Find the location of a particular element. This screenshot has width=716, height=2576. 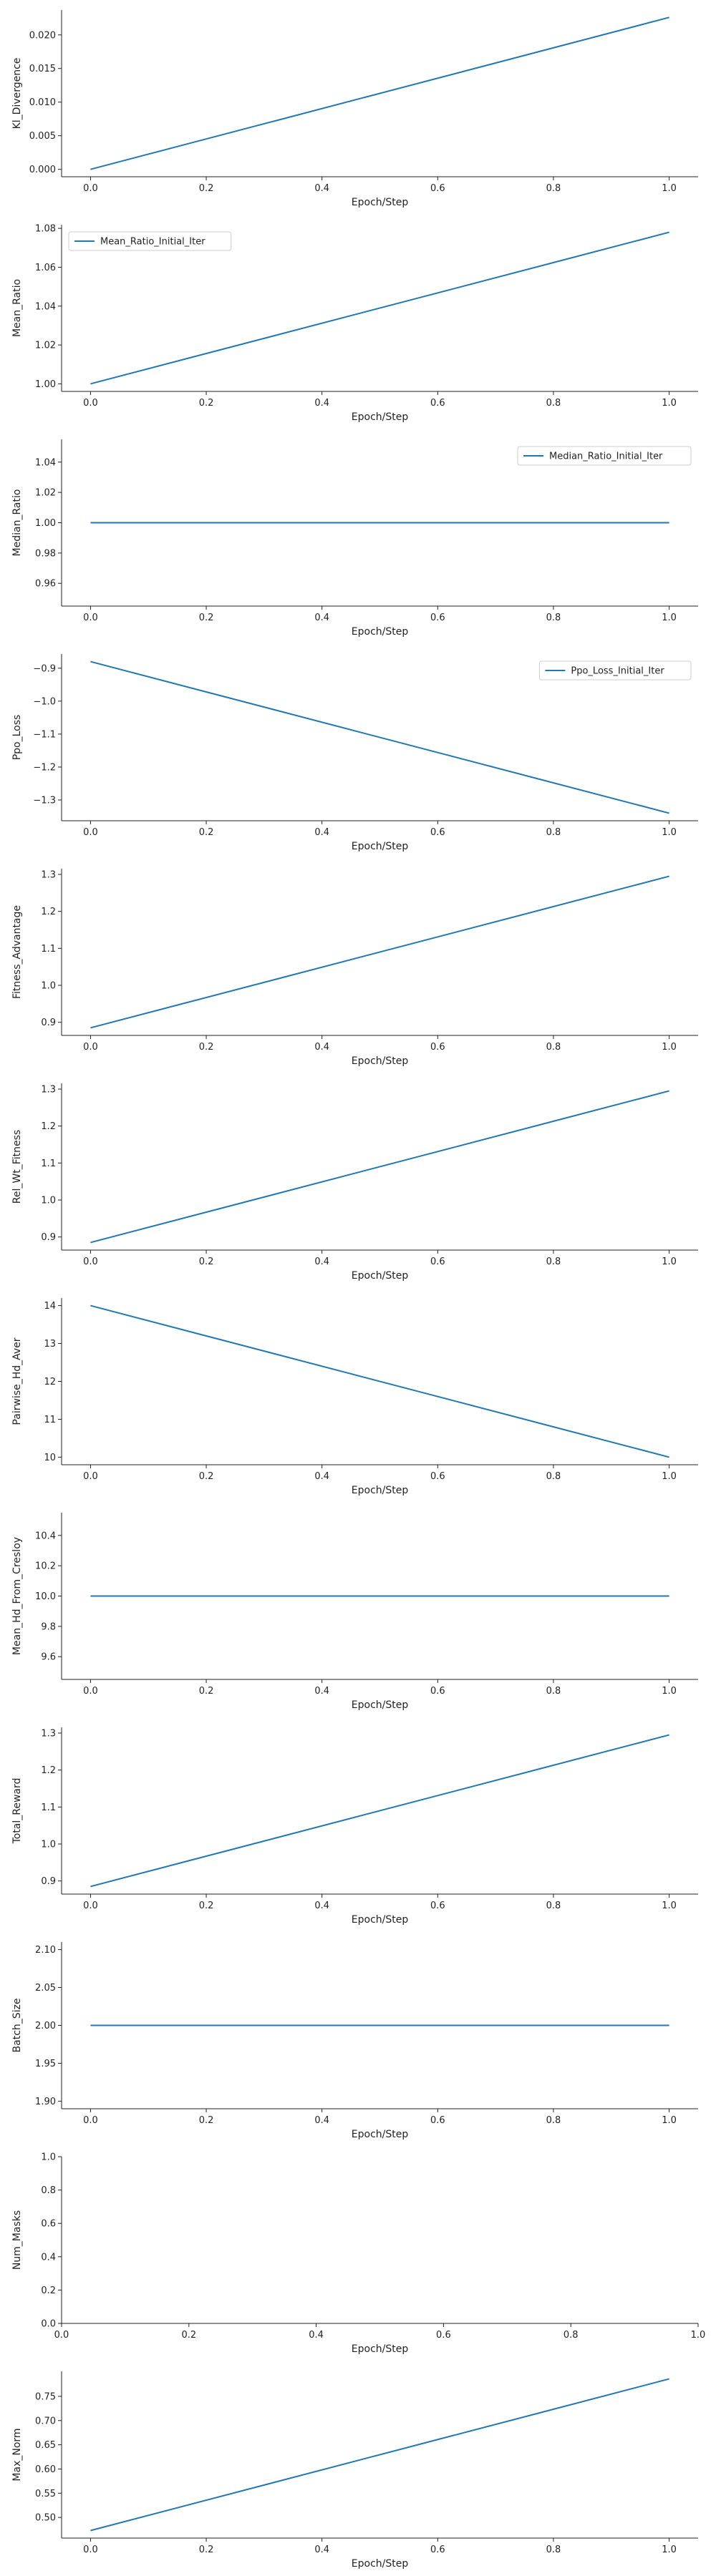

legend: Ppo_Loss_Initial_Iter is located at coordinates (615, 670).